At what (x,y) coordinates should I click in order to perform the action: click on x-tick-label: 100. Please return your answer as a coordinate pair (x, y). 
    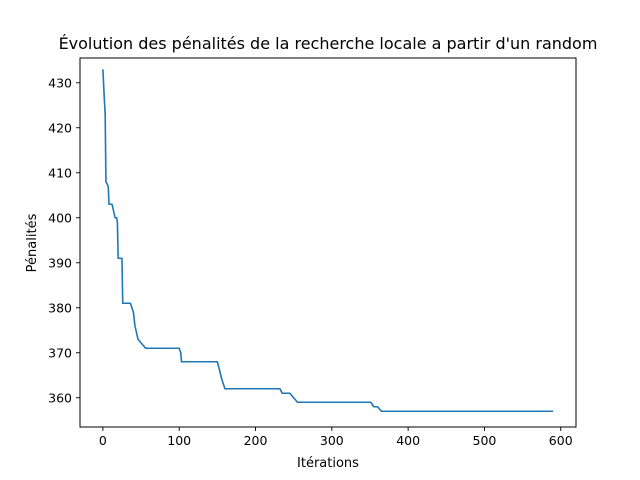
    Looking at the image, I should click on (179, 440).